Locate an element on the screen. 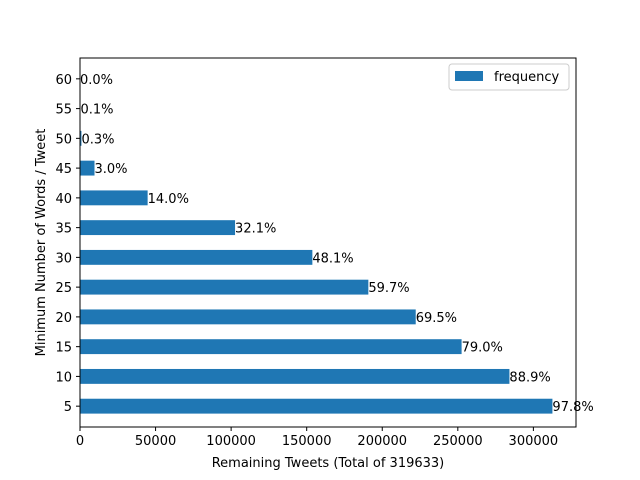 The image size is (640, 480). legend: frequency is located at coordinates (509, 77).